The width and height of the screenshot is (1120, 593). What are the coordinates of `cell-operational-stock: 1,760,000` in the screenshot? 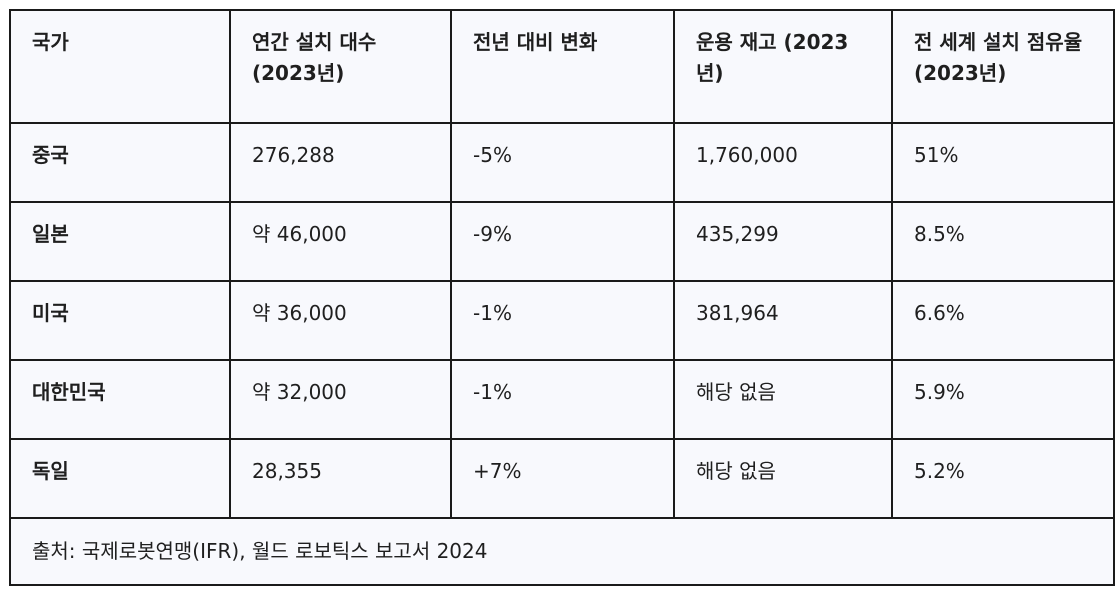 It's located at (783, 162).